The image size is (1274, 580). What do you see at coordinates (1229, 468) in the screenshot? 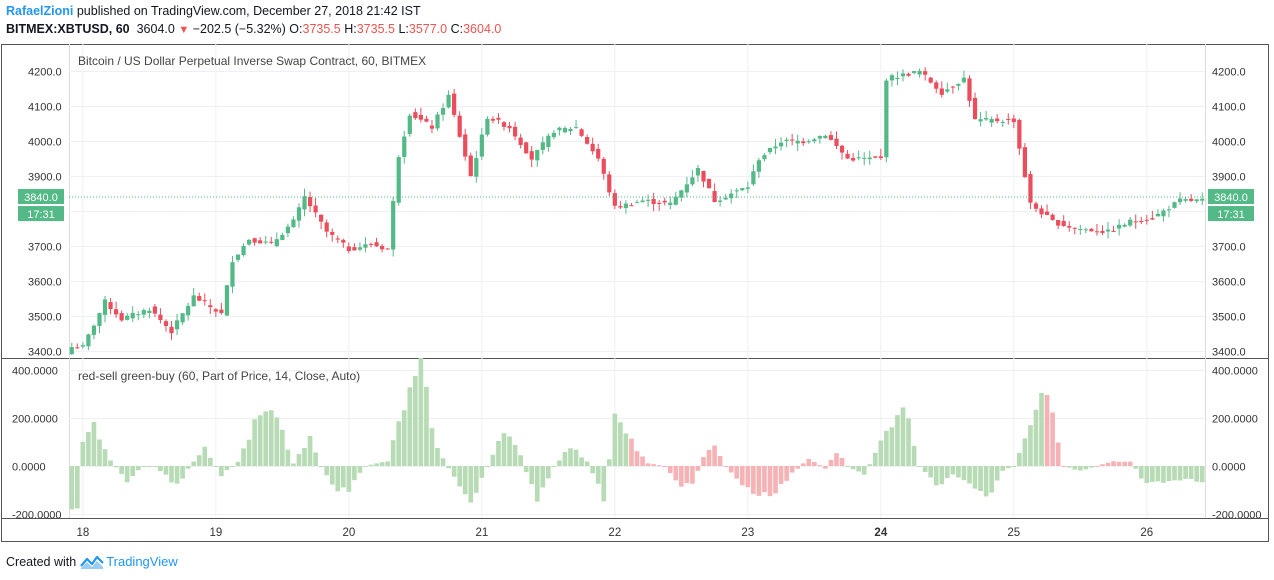
I see `indicator-tick-right: 0.0000` at bounding box center [1229, 468].